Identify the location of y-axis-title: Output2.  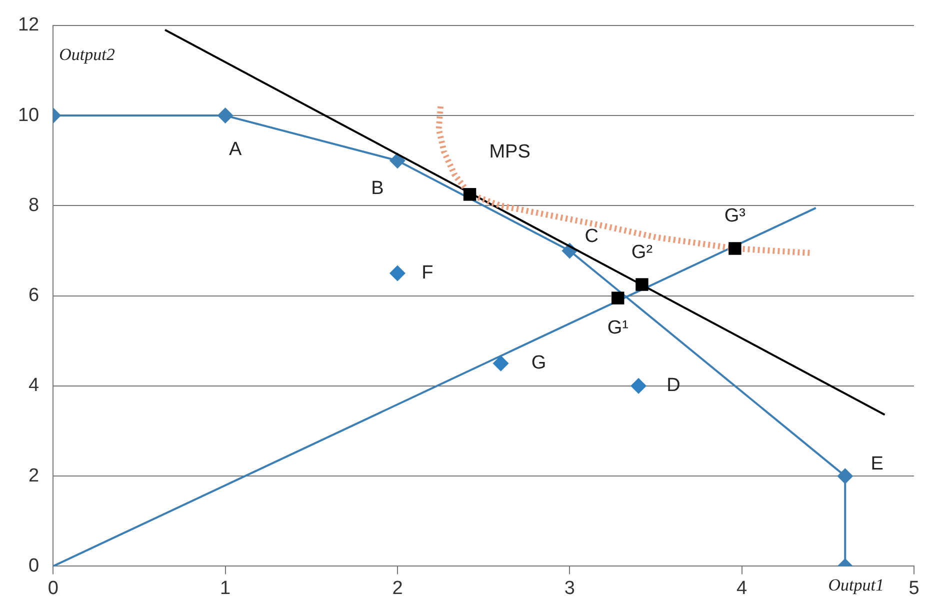
(87, 54).